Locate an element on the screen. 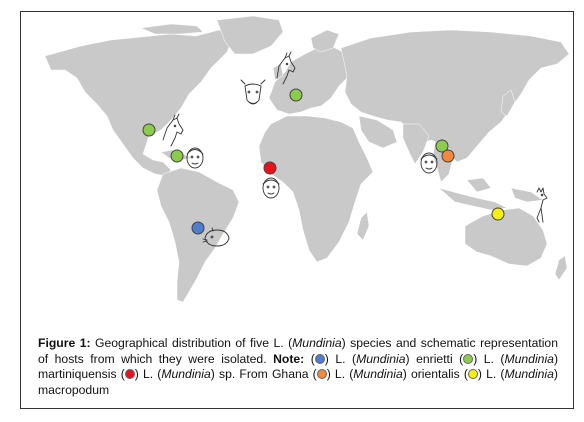  marker-southern-brazil is located at coordinates (198, 228).